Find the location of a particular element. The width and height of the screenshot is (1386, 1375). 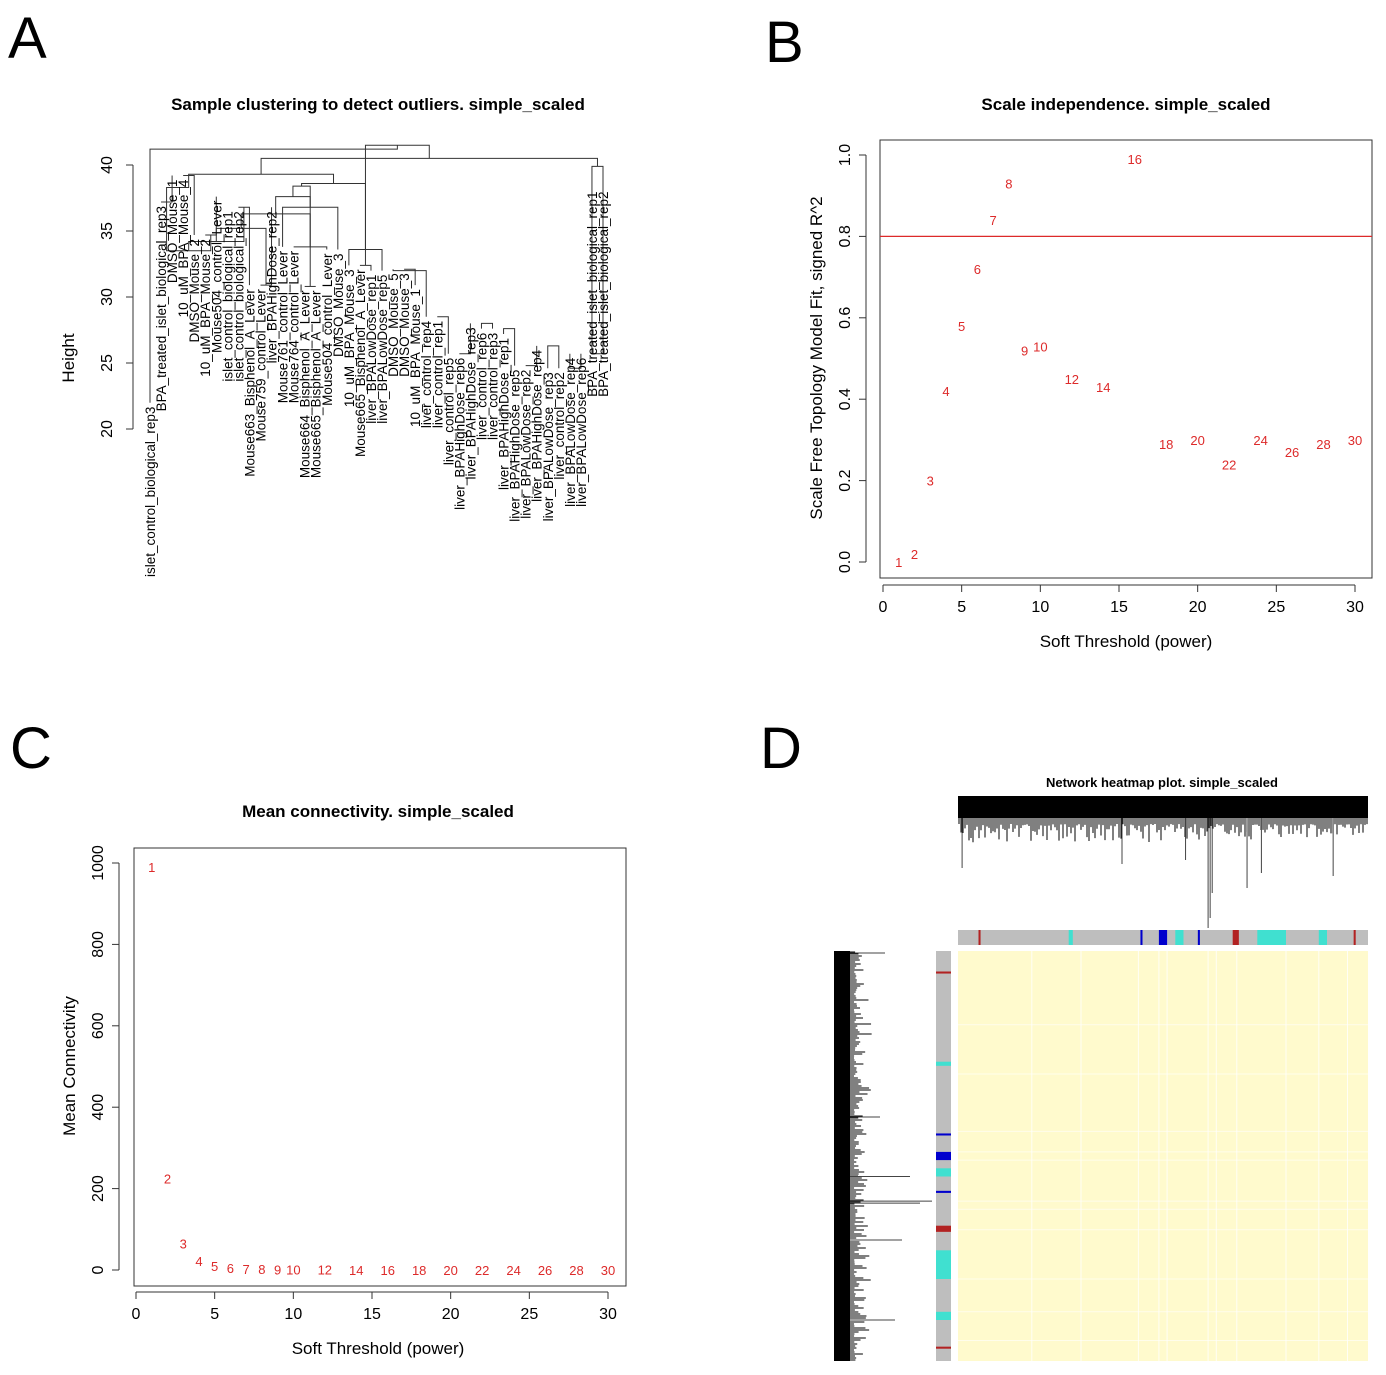

panel-c-x-tick-label: 5 is located at coordinates (214, 1314).